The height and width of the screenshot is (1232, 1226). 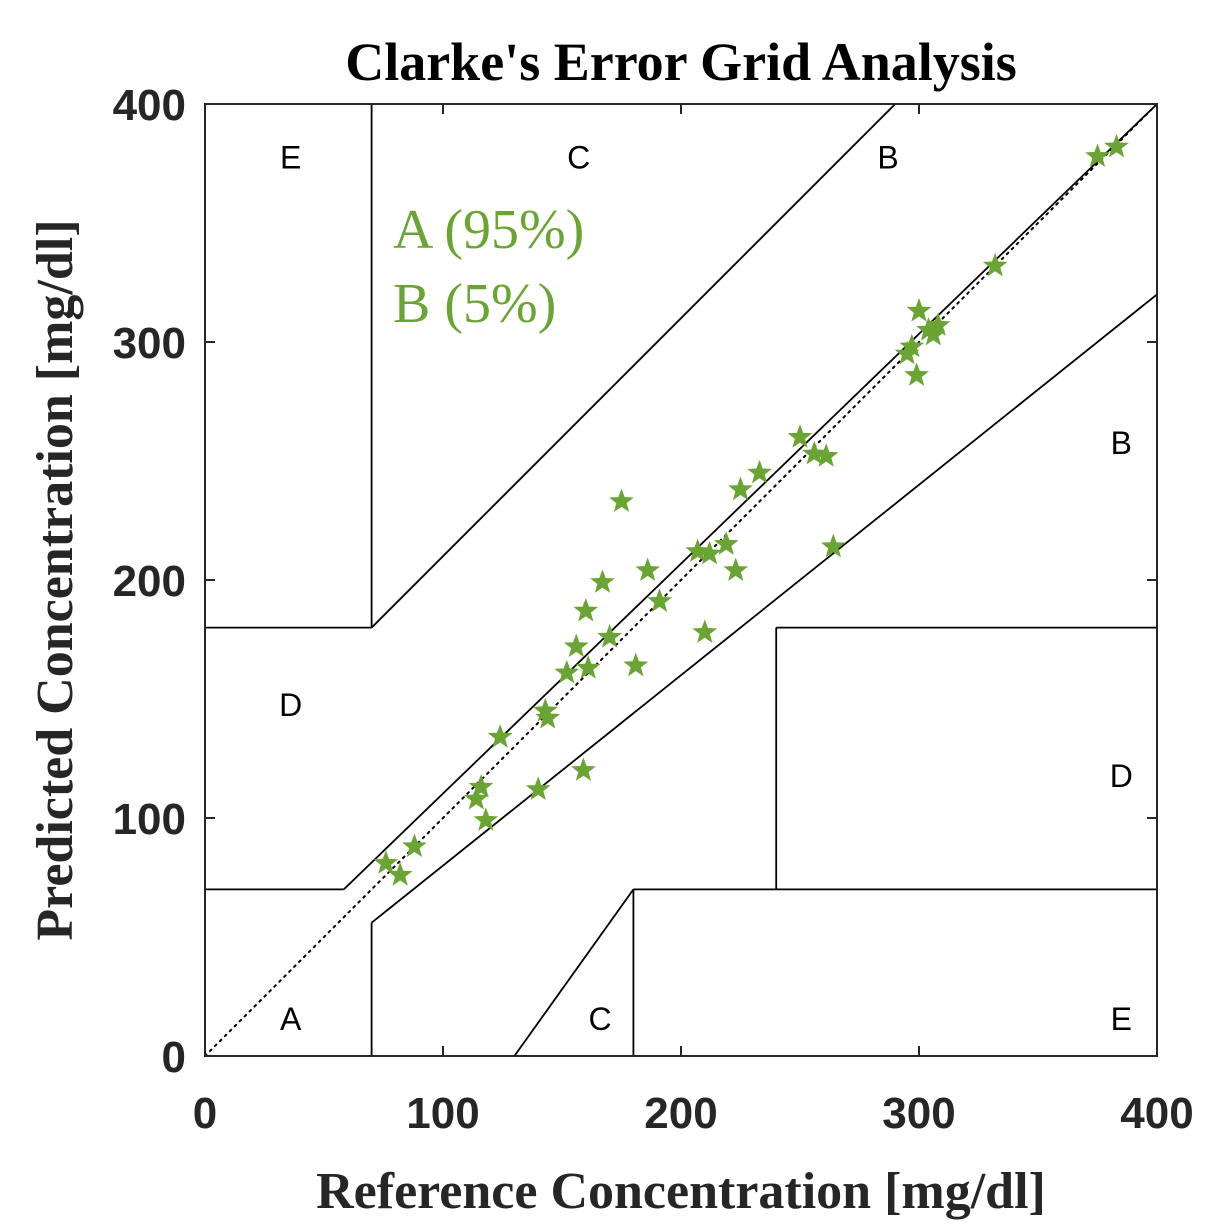 What do you see at coordinates (574, 972) in the screenshot?
I see `zone-boundary-line` at bounding box center [574, 972].